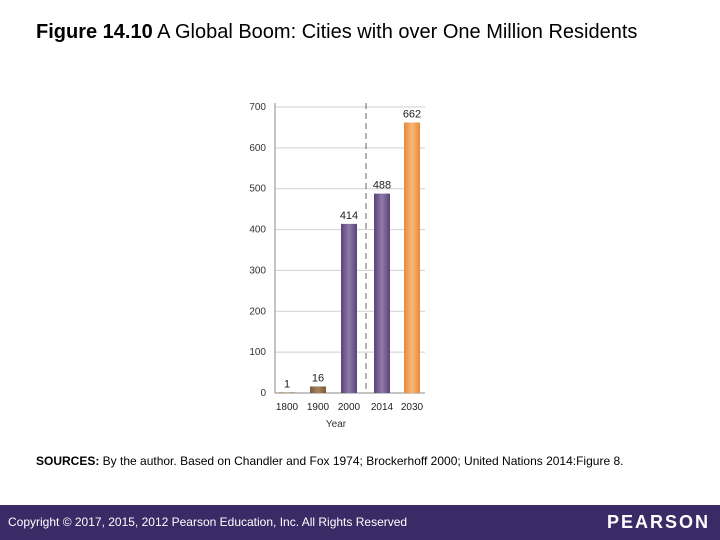 The image size is (720, 540). Describe the element at coordinates (68, 461) in the screenshot. I see `sources-label: SOURCES:` at that location.